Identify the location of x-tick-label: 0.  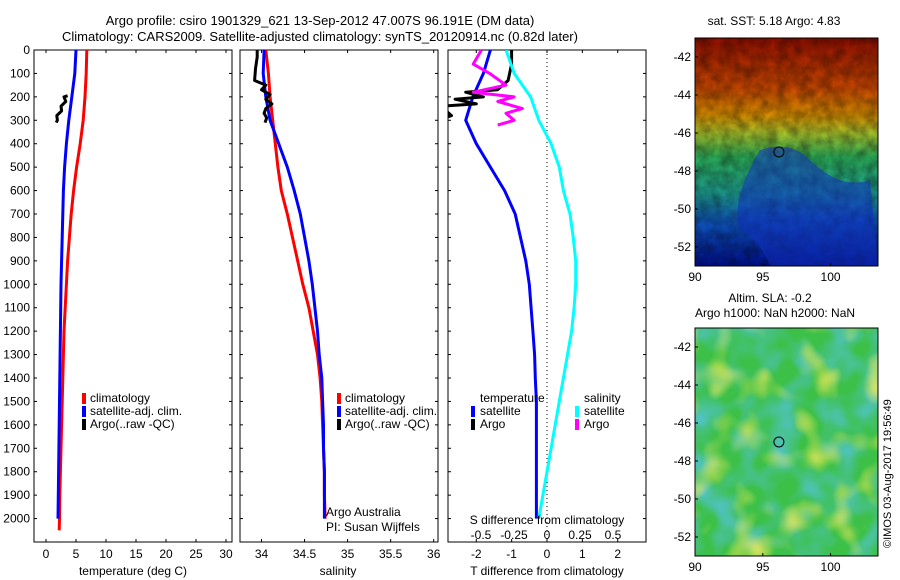
(547, 554).